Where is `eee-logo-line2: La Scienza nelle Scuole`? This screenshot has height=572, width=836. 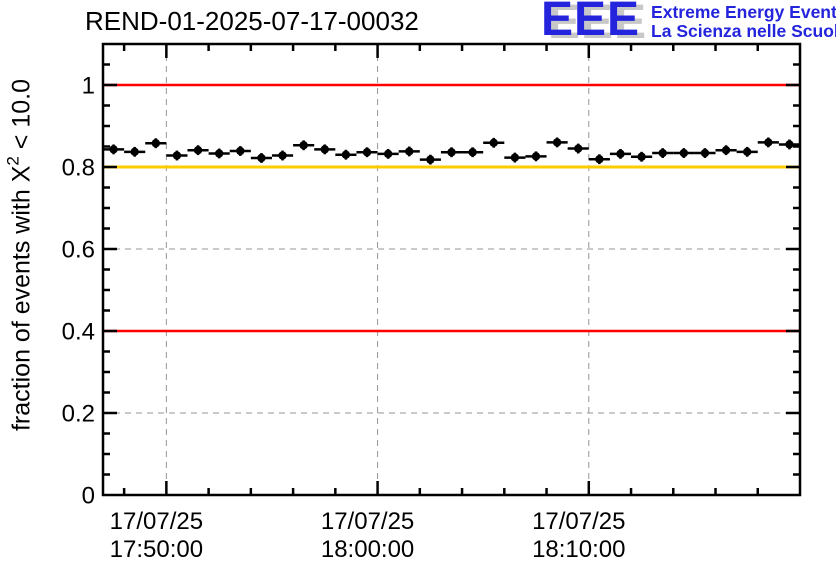 eee-logo-line2: La Scienza nelle Scuole is located at coordinates (743, 31).